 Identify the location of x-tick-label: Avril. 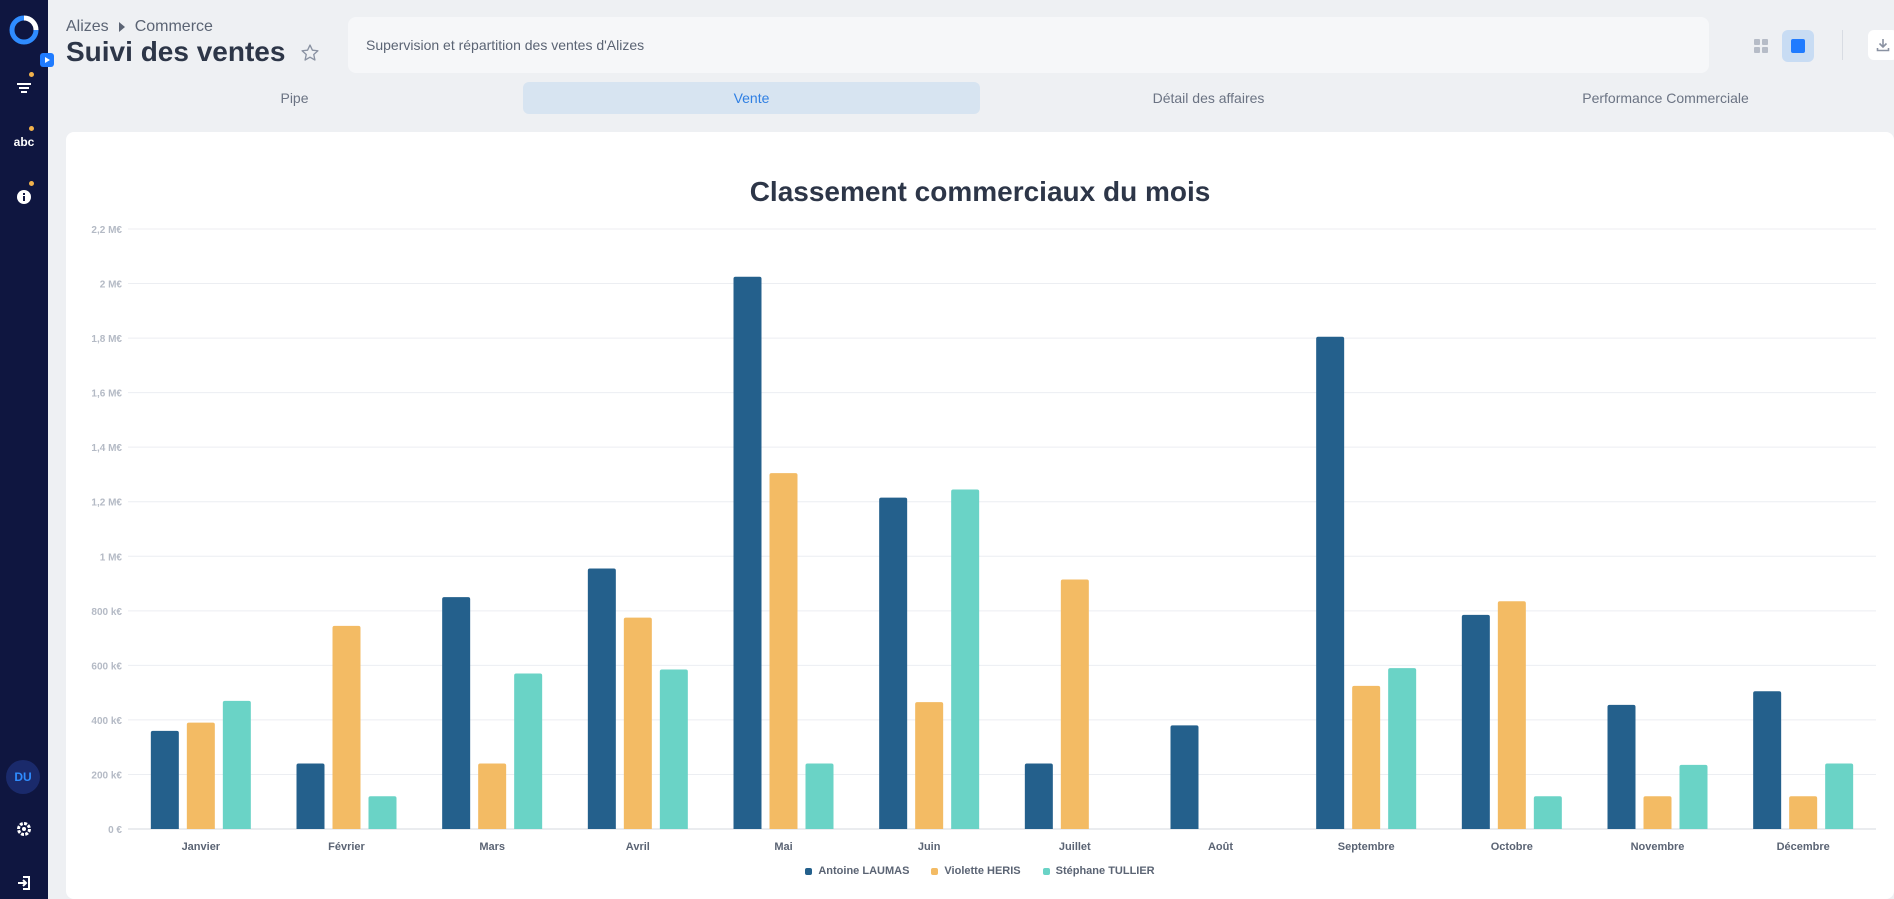
(638, 847).